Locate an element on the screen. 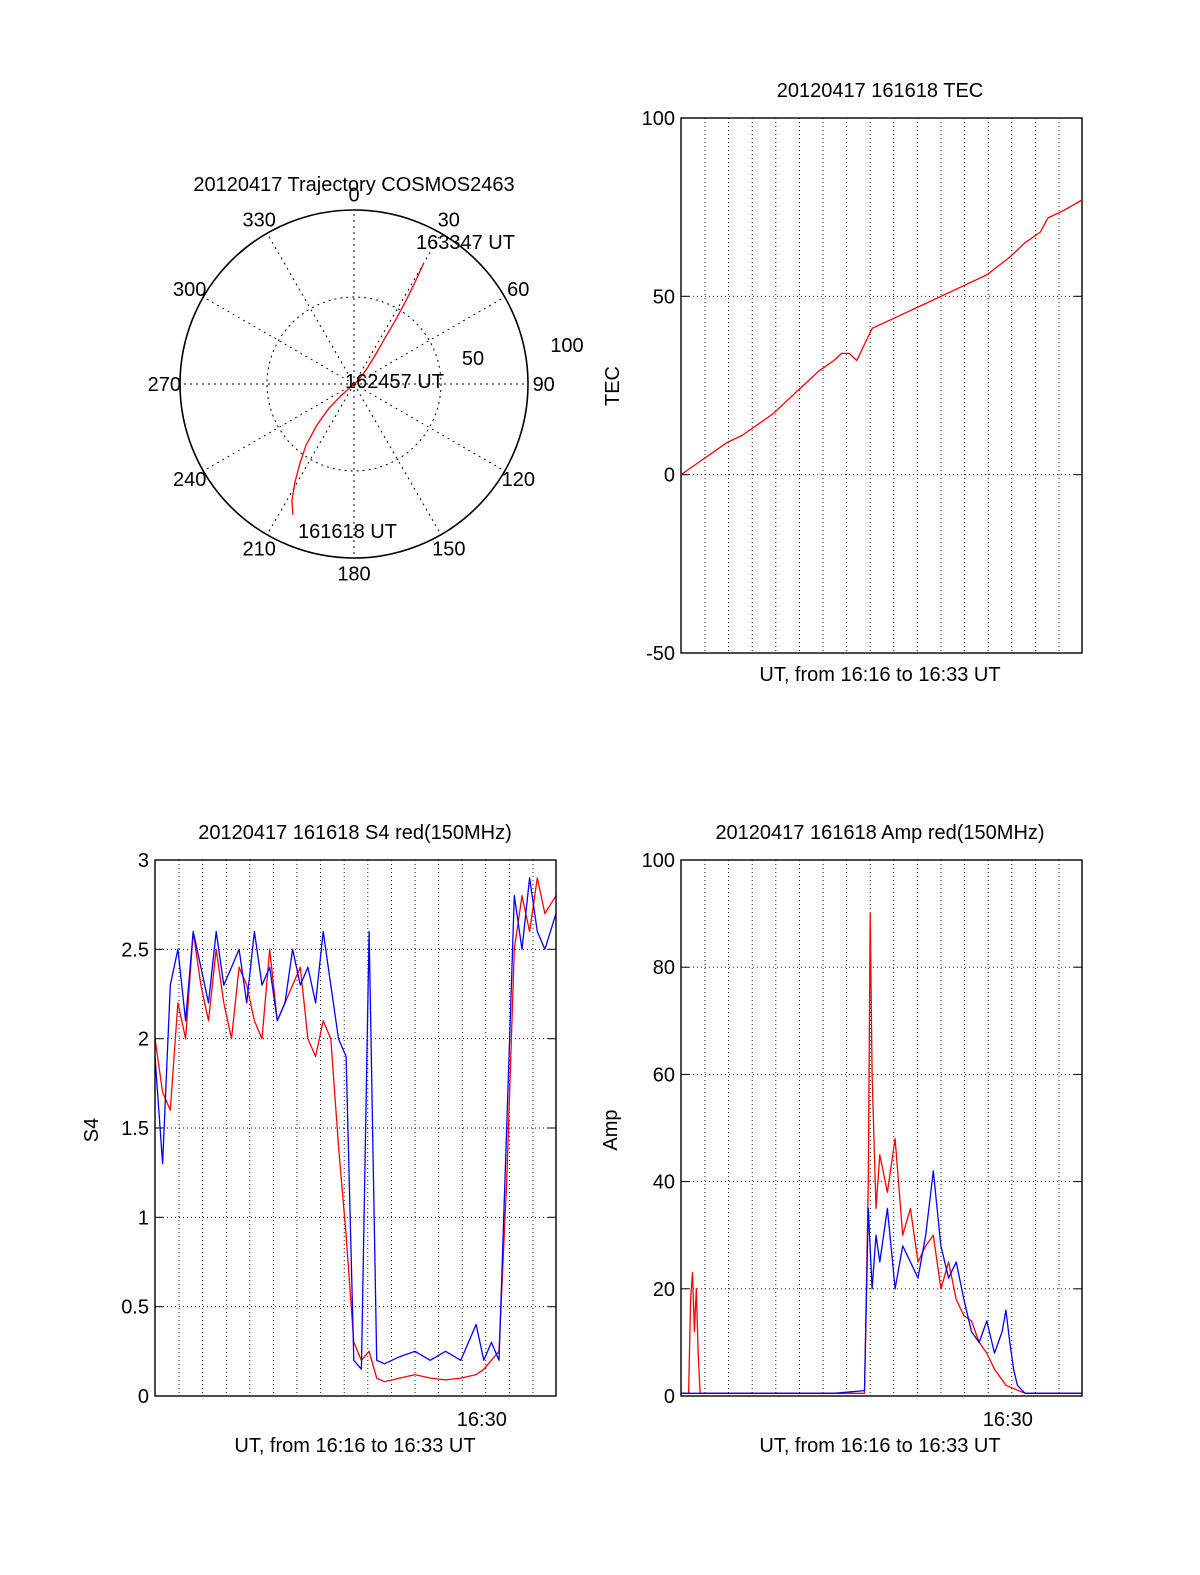 The width and height of the screenshot is (1200, 1575). tec-series is located at coordinates (881, 337).